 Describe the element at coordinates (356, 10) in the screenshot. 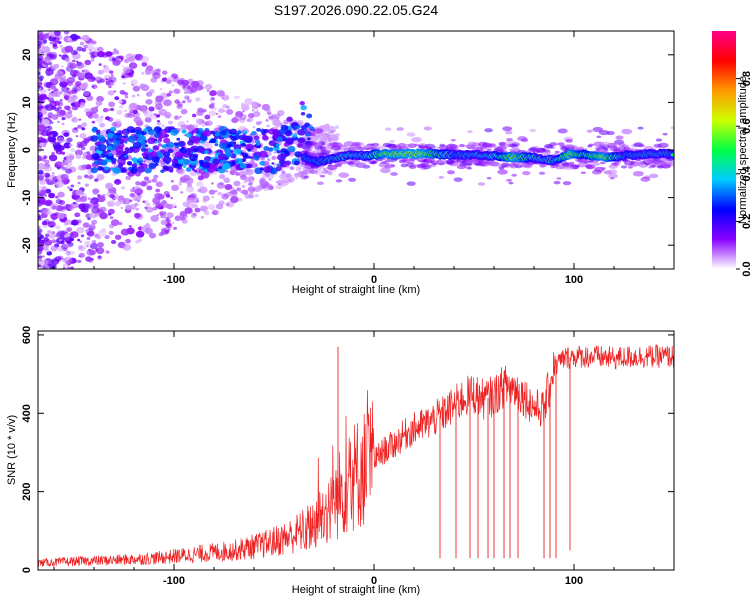

I see `figure-title: S197.2026.090.22.05.G24` at that location.